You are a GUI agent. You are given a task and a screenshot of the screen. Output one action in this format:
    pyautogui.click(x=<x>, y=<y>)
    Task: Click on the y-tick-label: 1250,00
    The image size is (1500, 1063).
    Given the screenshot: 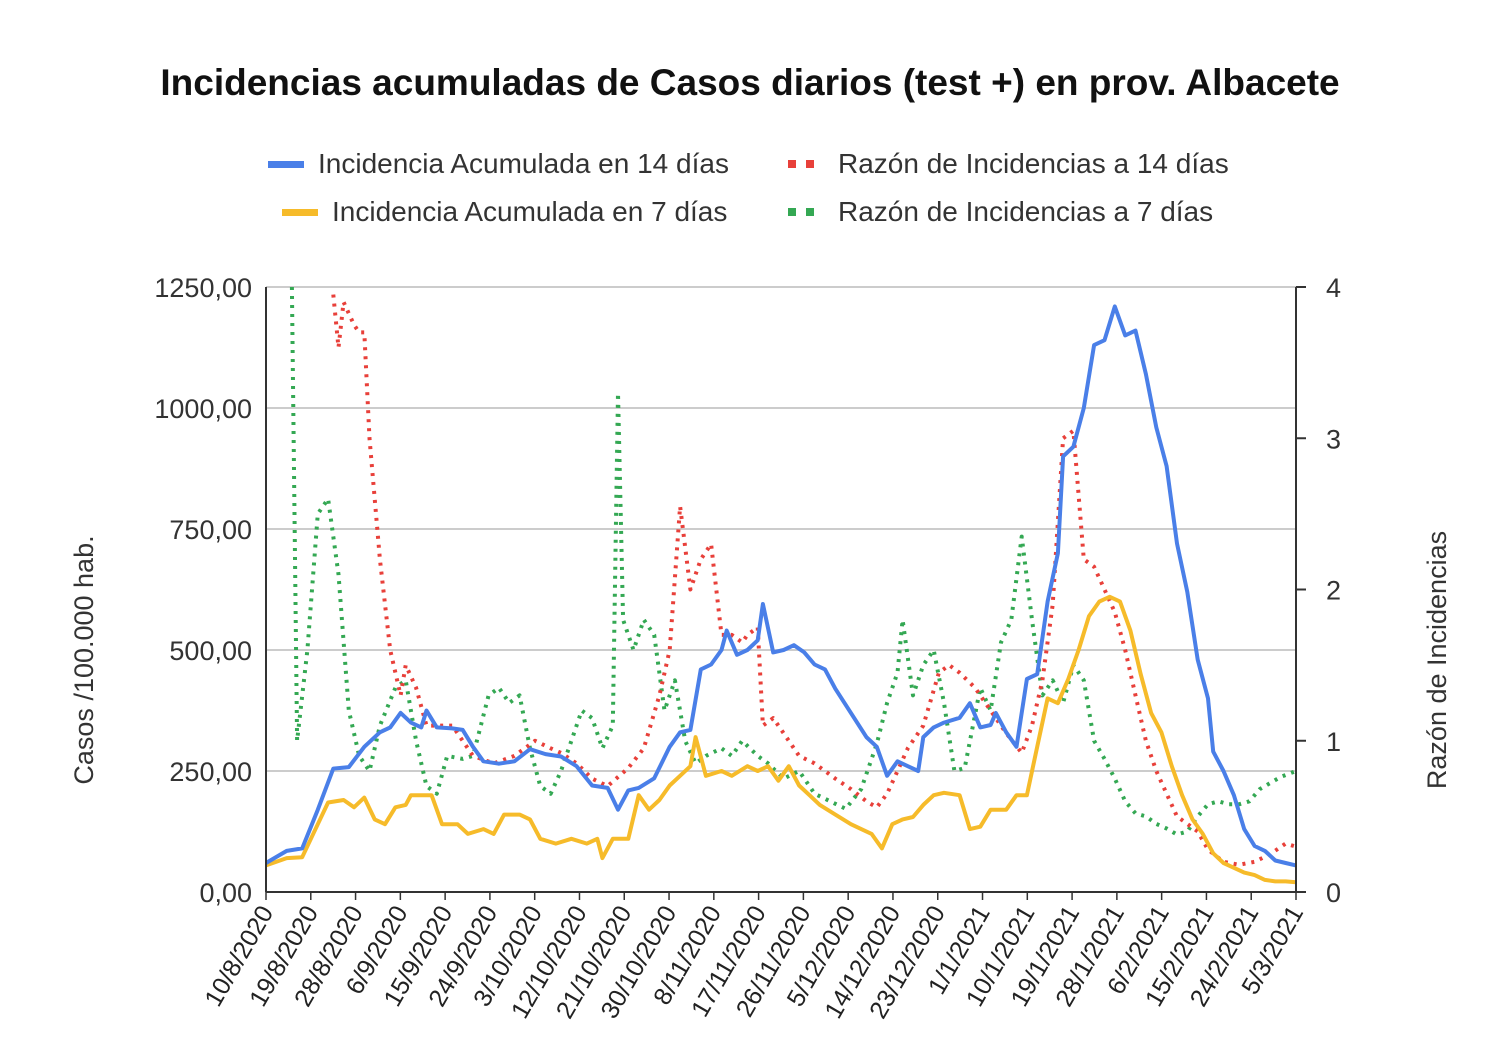 What is the action you would take?
    pyautogui.click(x=203, y=288)
    